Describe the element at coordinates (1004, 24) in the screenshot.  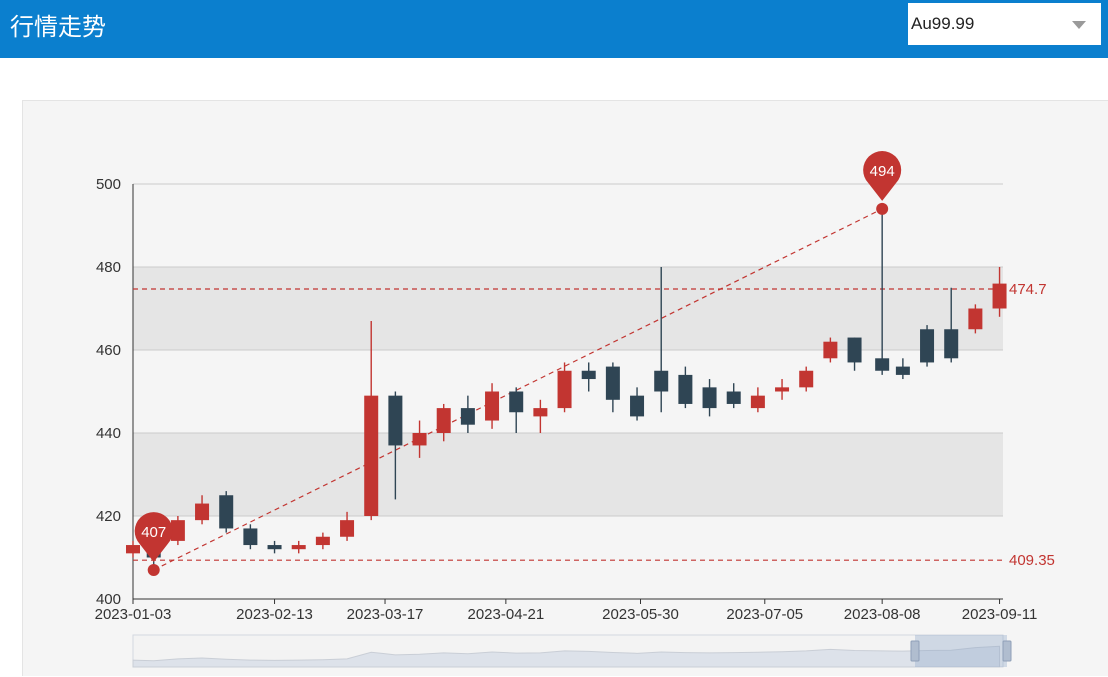
I see `instrument-select: Au99.99` at that location.